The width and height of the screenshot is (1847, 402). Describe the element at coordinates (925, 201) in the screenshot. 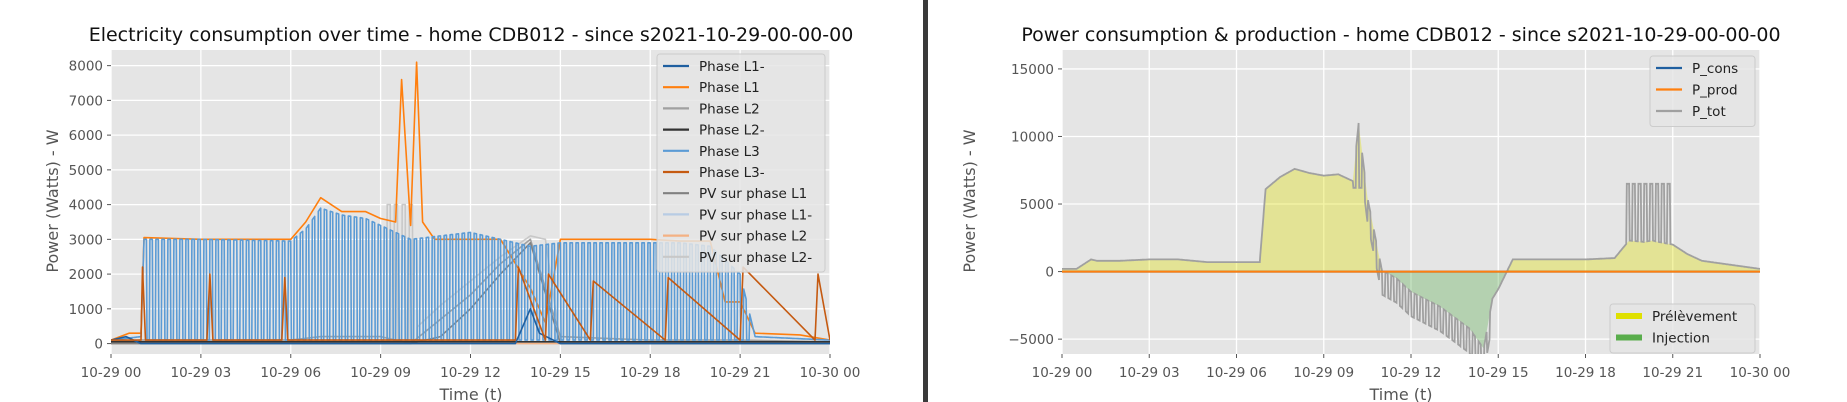

I see `panel-separator` at that location.